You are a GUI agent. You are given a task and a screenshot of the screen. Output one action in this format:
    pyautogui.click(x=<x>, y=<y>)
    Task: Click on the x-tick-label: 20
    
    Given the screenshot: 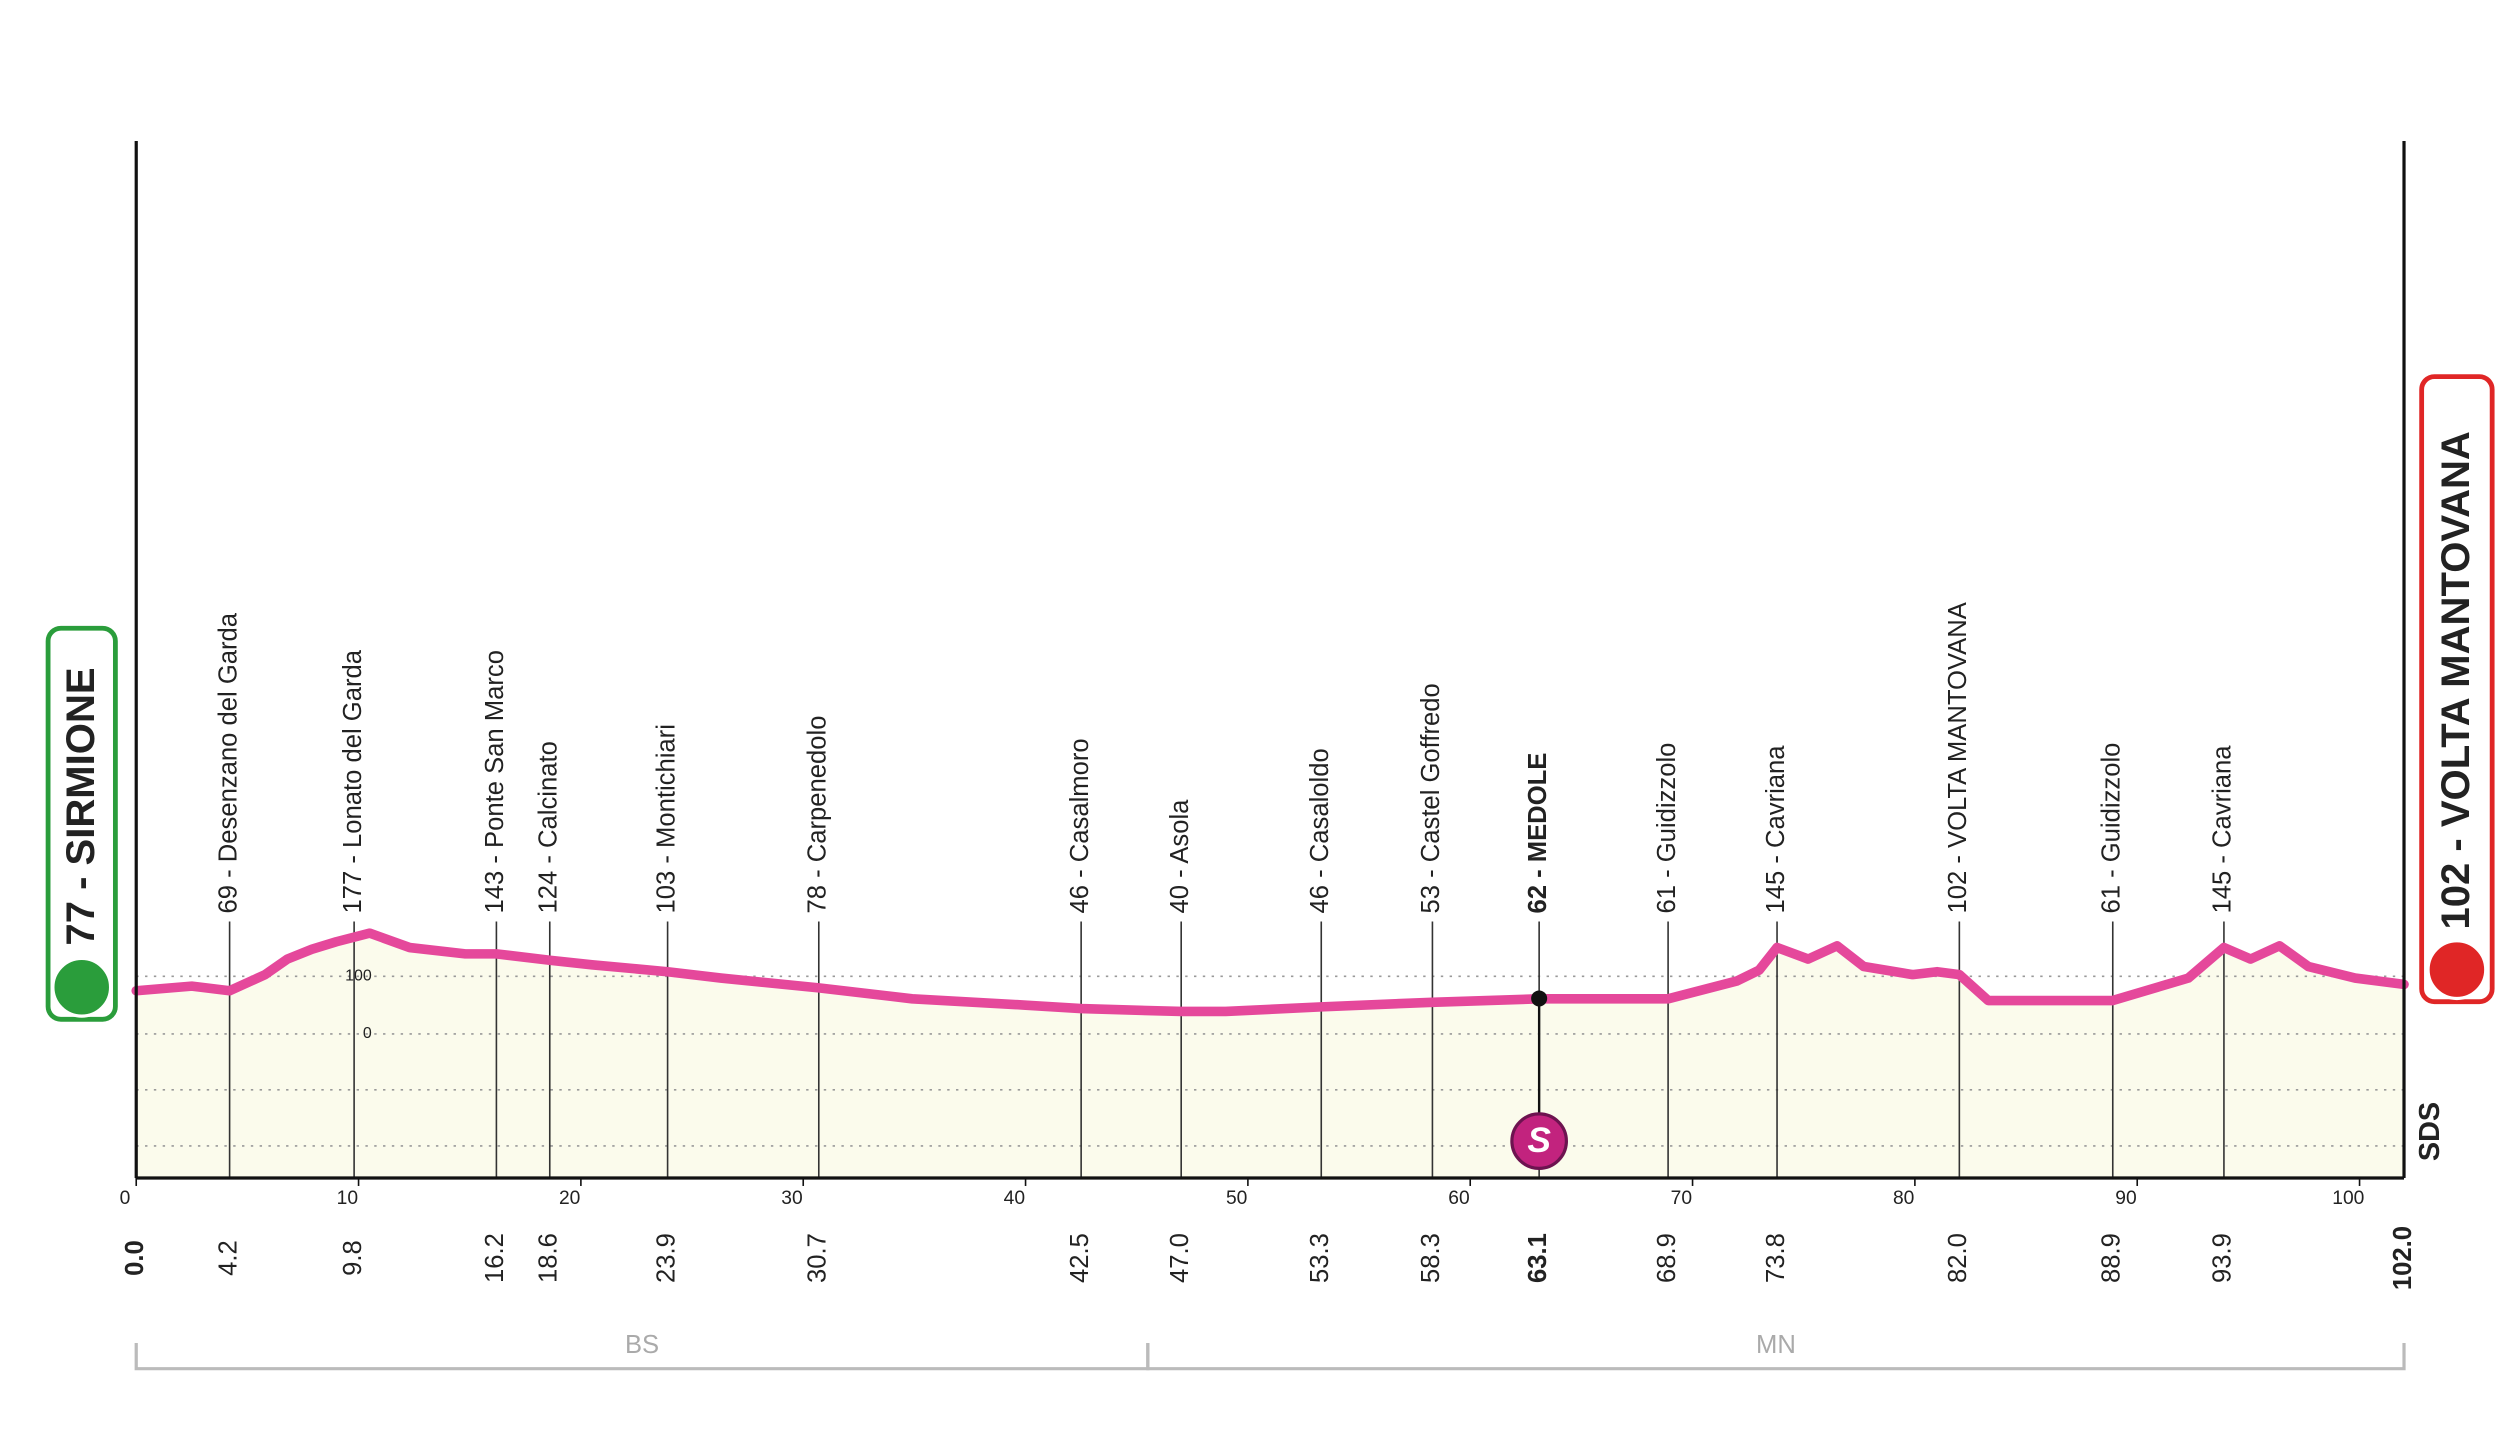 What is the action you would take?
    pyautogui.click(x=569, y=1198)
    